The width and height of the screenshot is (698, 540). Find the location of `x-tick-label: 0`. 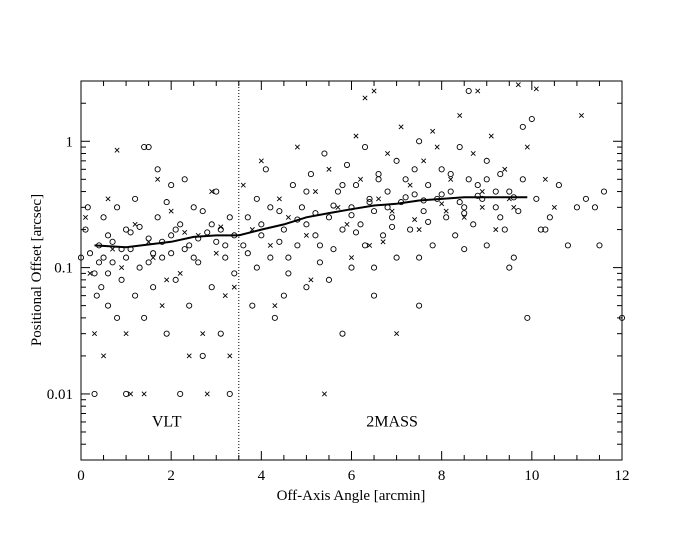

x-tick-label: 0 is located at coordinates (81, 476).